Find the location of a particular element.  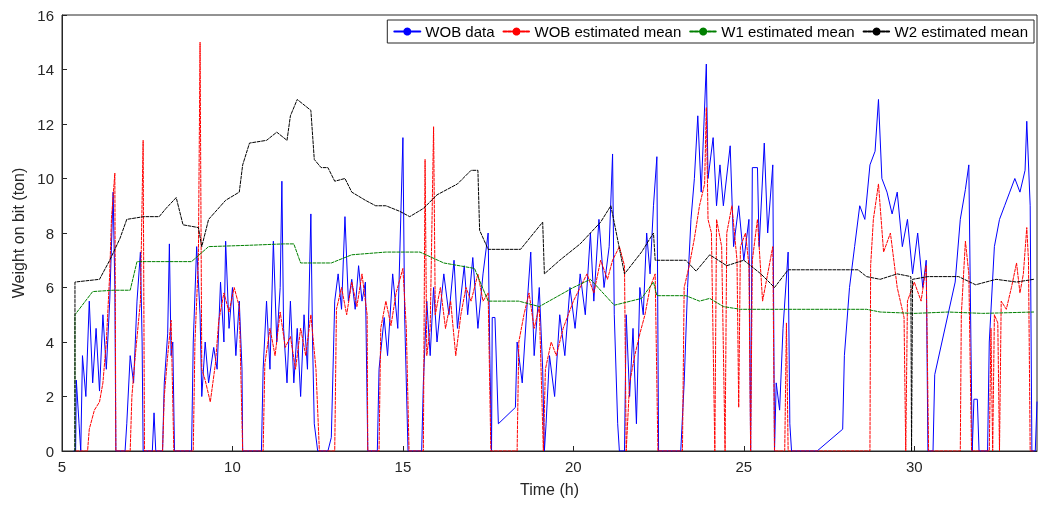

x-axis-title: Time (h) is located at coordinates (549, 489).